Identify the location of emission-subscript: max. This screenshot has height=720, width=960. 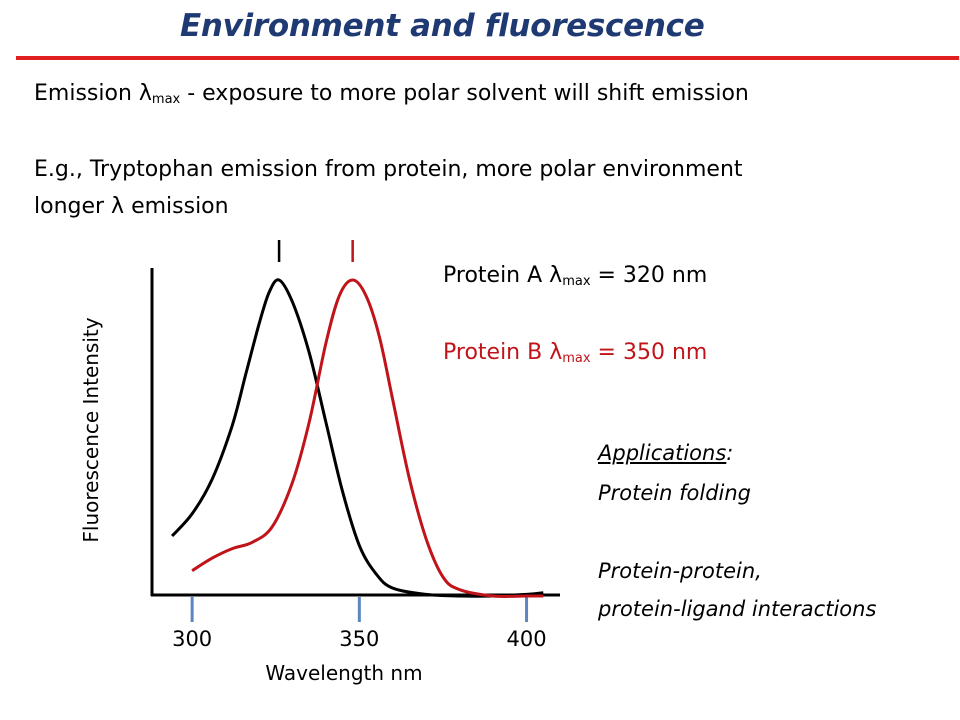
(166, 99).